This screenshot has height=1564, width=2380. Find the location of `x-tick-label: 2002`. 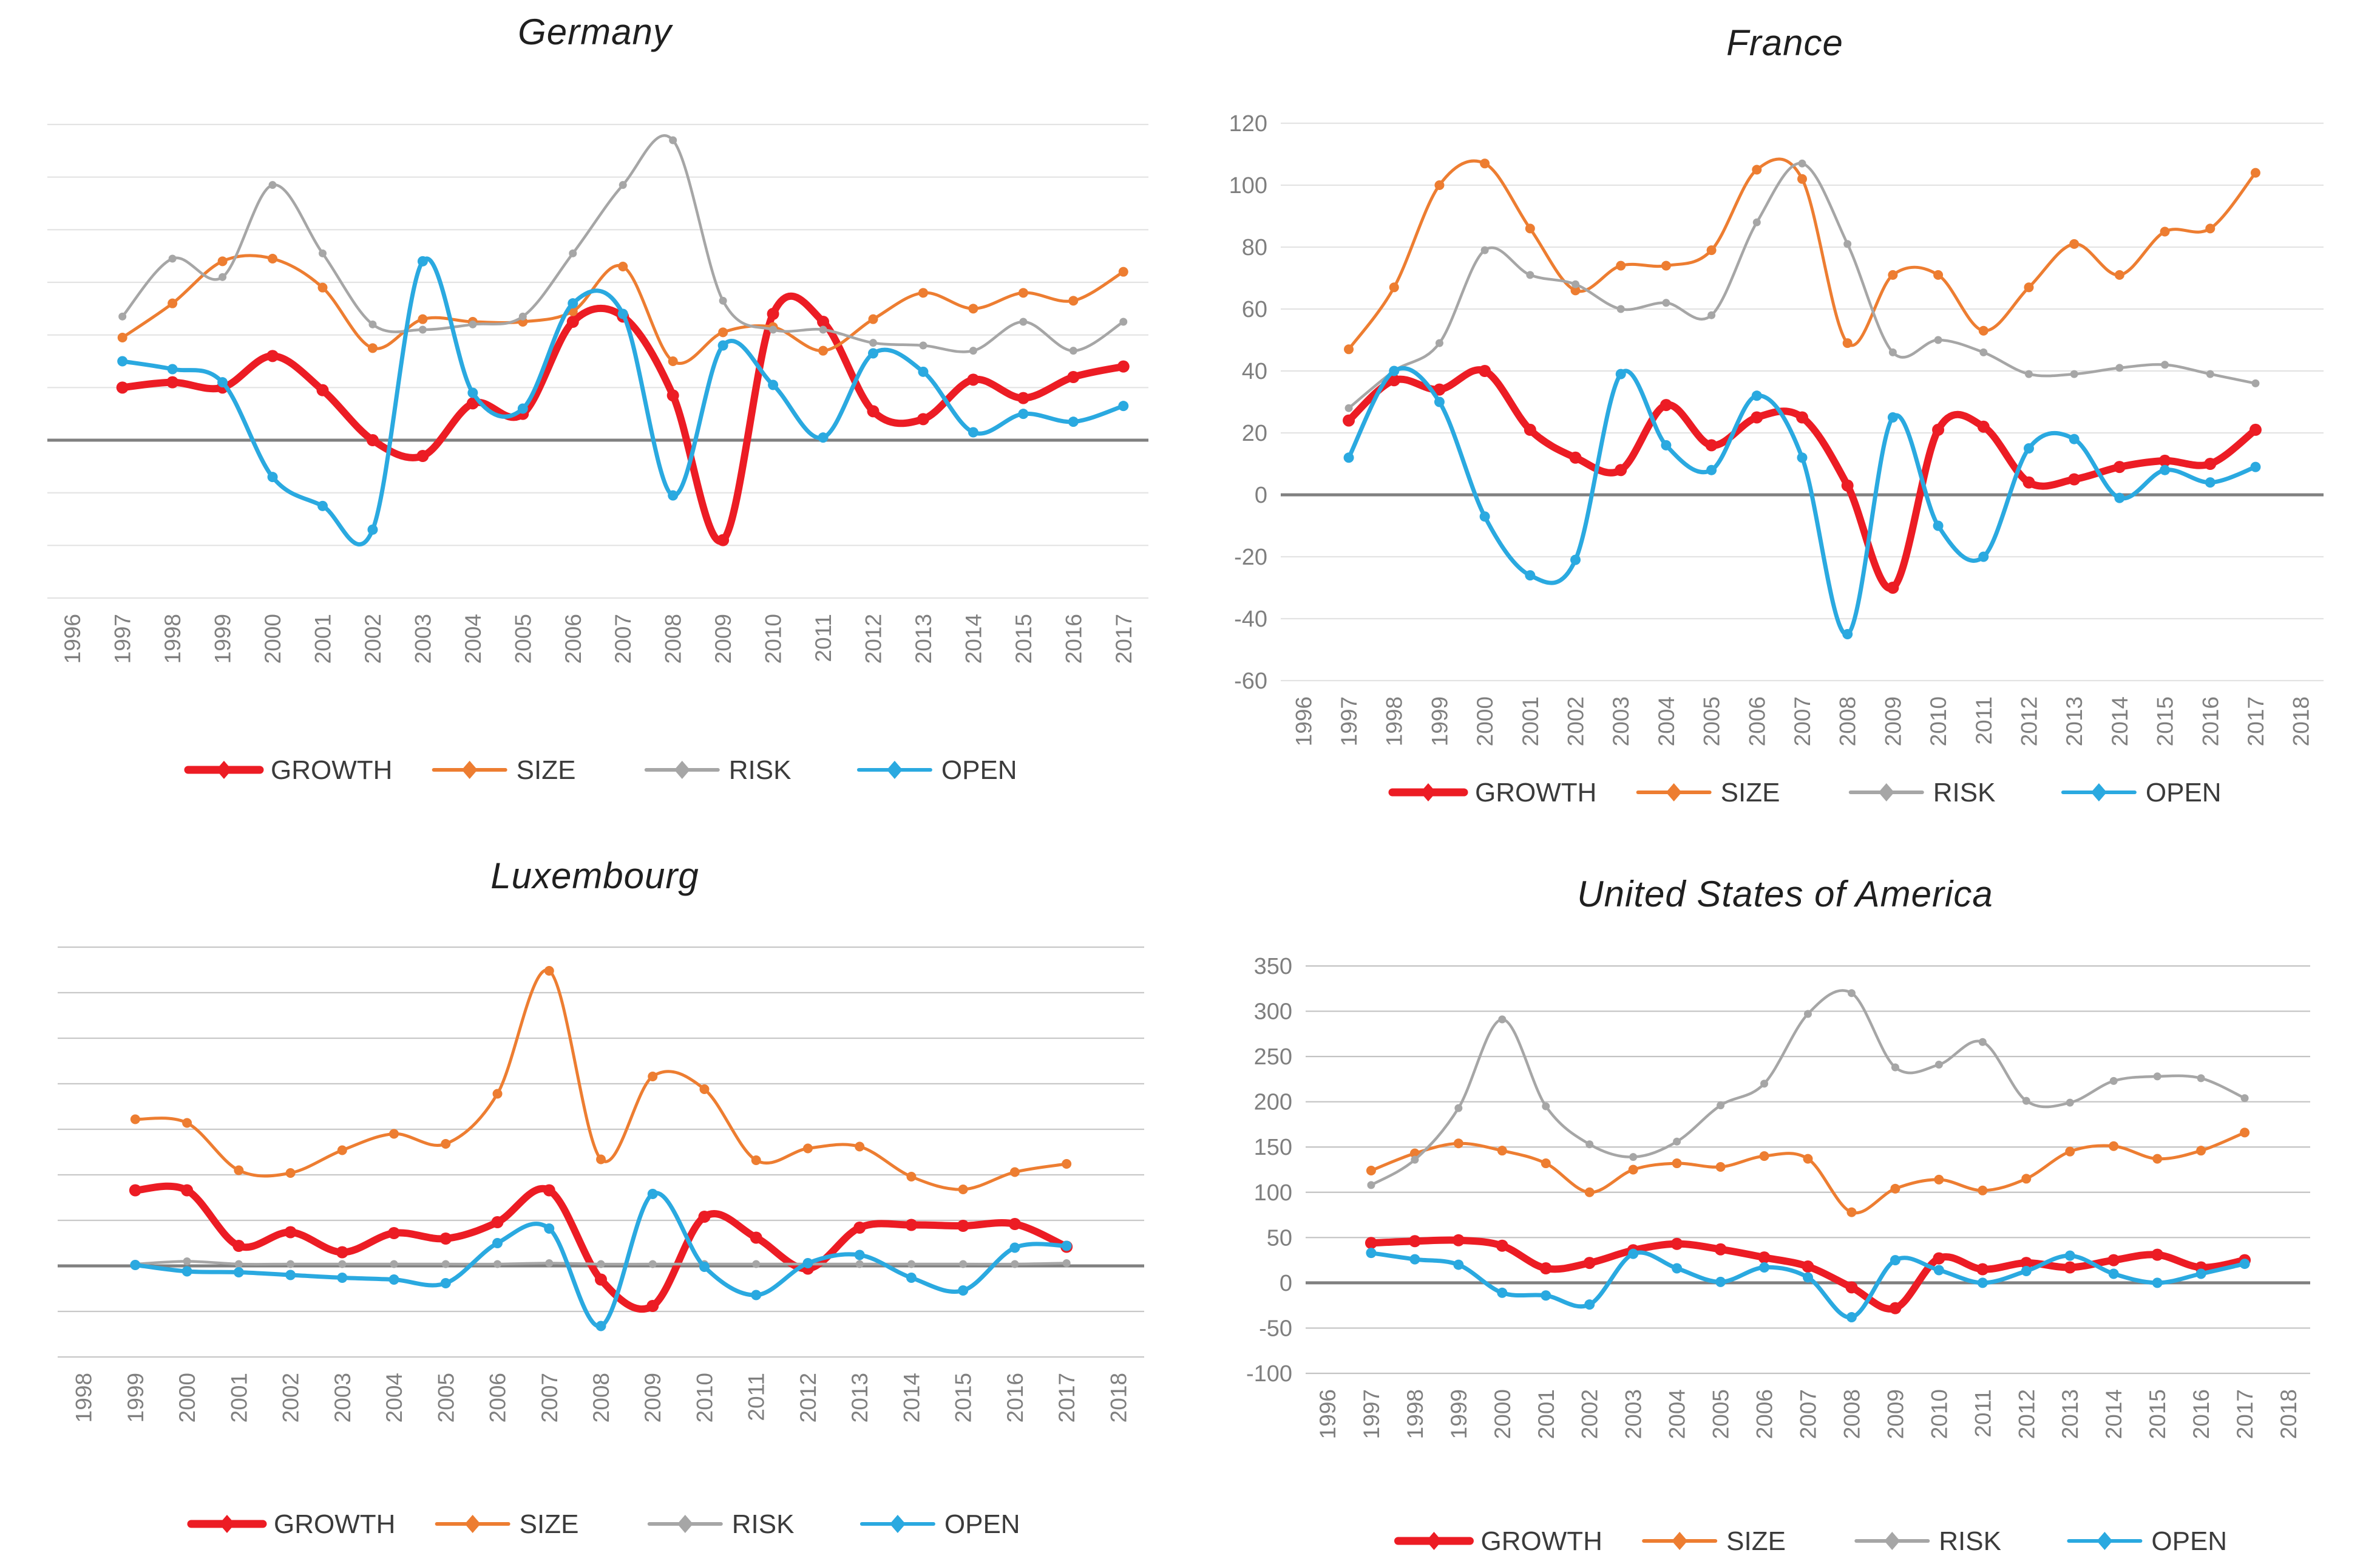

x-tick-label: 2002 is located at coordinates (291, 1398).